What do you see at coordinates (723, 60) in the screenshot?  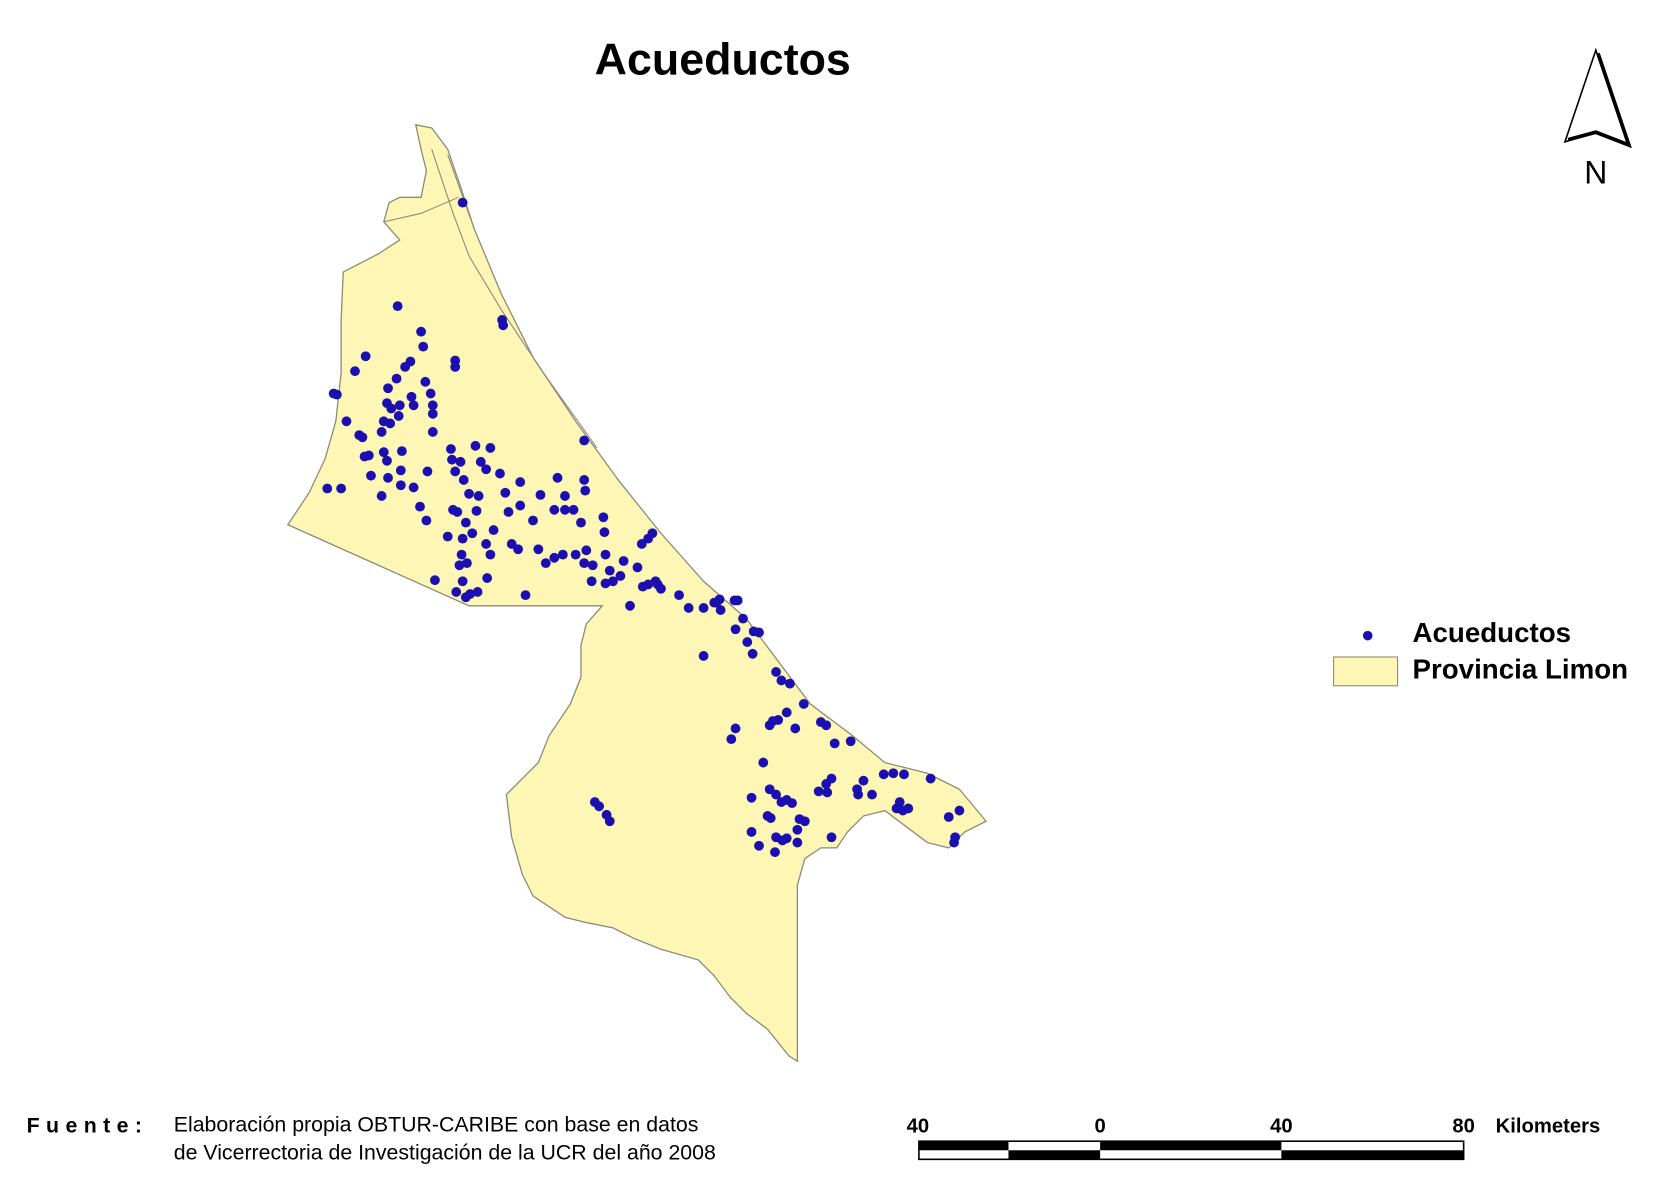 I see `map-title: Acueductos` at bounding box center [723, 60].